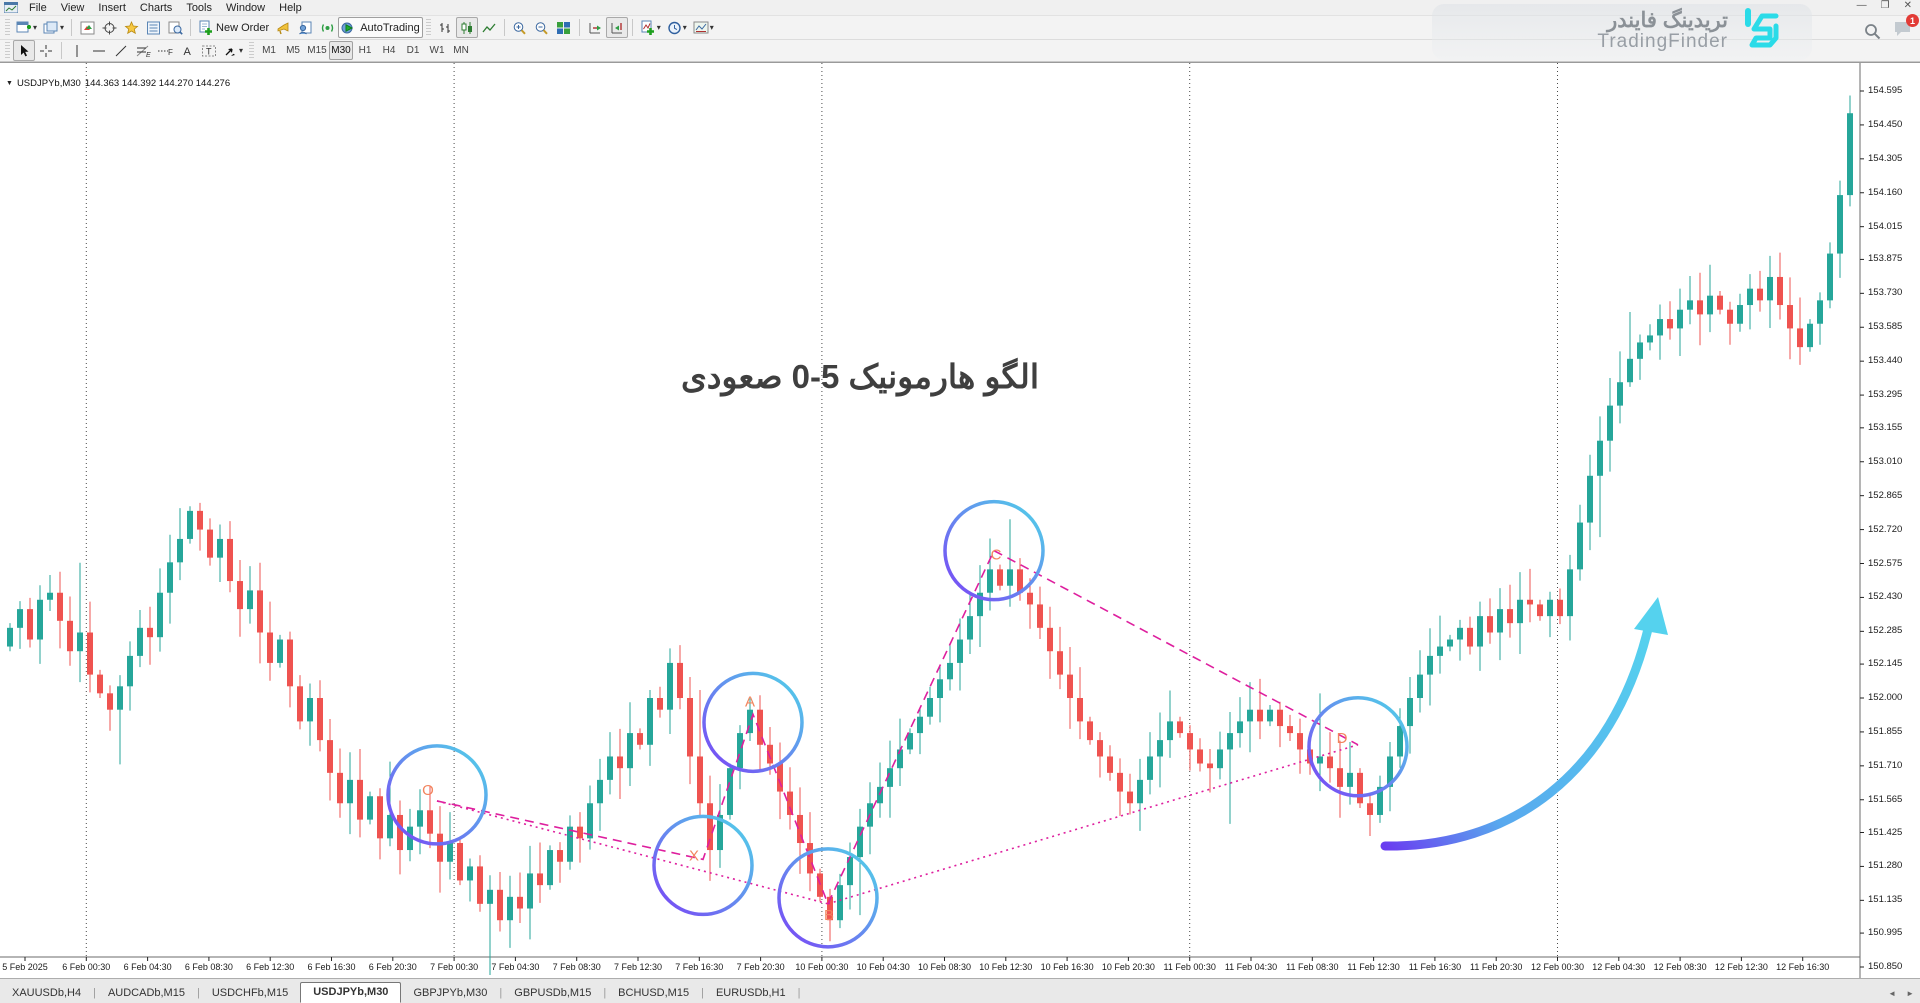 Image resolution: width=1920 pixels, height=1003 pixels. What do you see at coordinates (1906, 28) in the screenshot?
I see `notifications-button: 1` at bounding box center [1906, 28].